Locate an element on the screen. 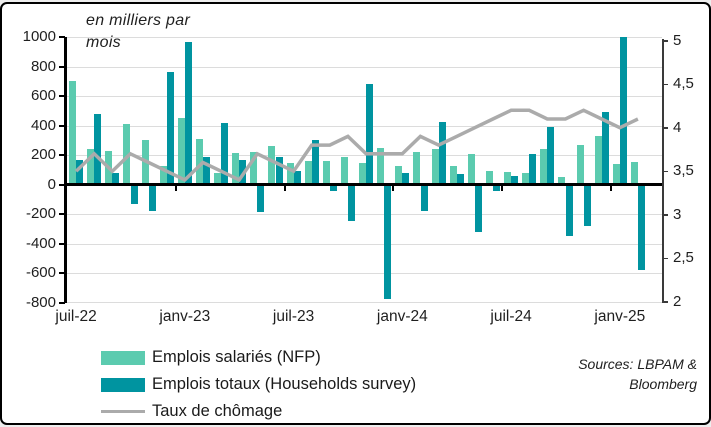 The width and height of the screenshot is (711, 427). legend-label-unemployment: Taux de chômage is located at coordinates (217, 411).